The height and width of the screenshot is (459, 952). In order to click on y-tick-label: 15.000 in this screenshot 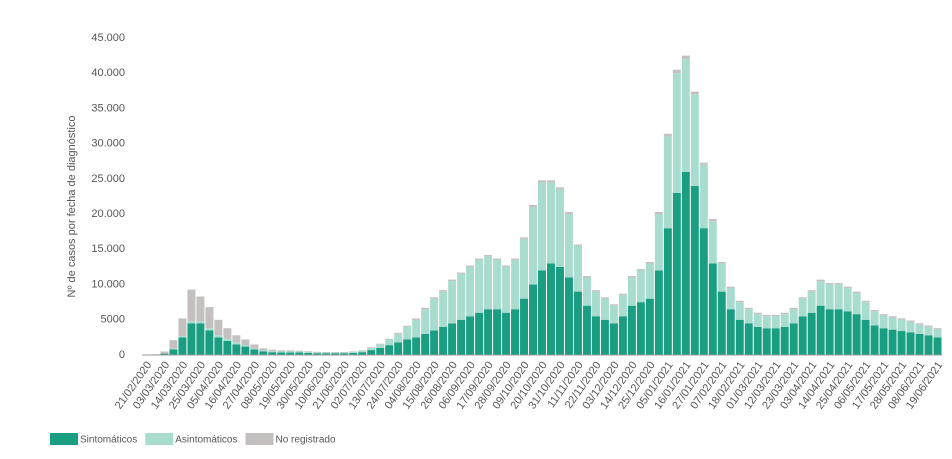, I will do `click(108, 249)`.